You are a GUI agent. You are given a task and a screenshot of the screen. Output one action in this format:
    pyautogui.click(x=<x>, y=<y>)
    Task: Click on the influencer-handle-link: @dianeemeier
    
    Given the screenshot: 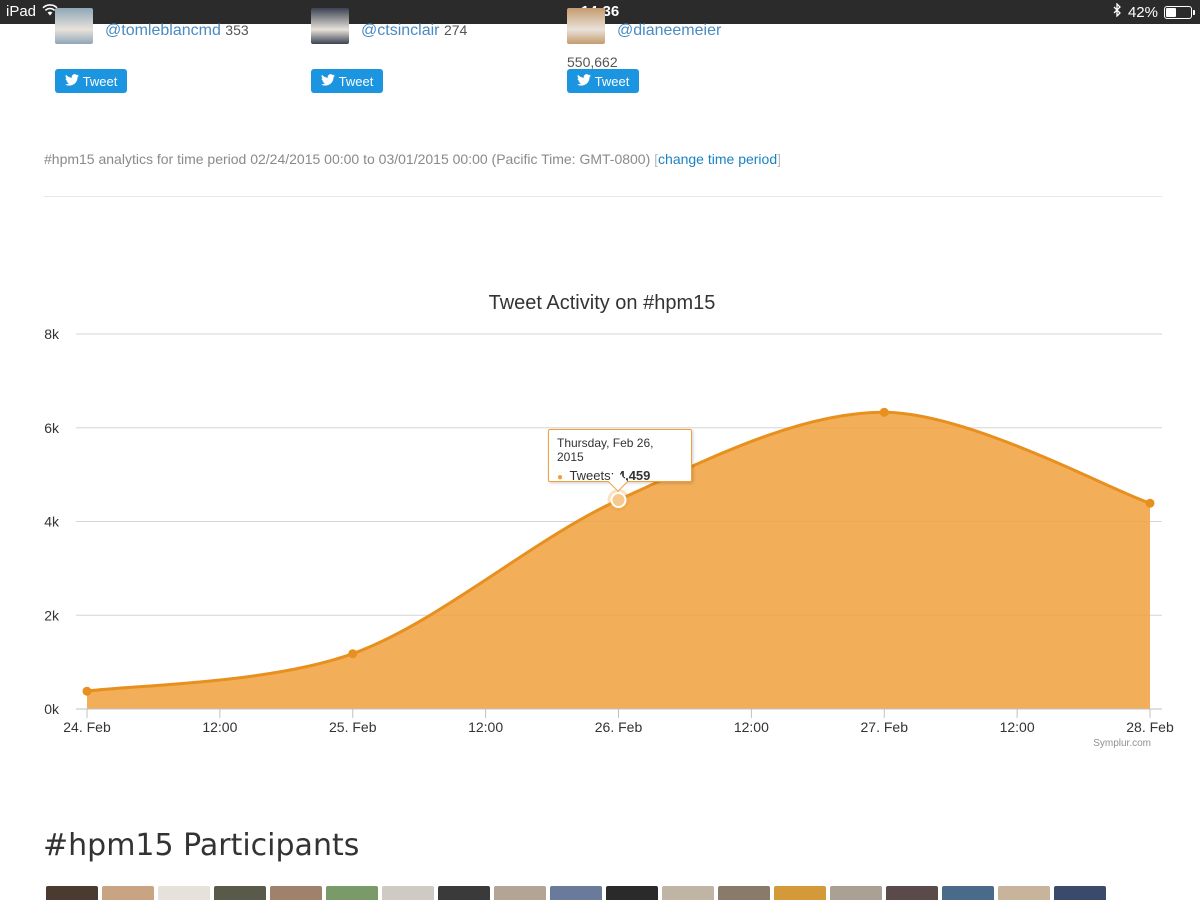 What is the action you would take?
    pyautogui.click(x=669, y=30)
    